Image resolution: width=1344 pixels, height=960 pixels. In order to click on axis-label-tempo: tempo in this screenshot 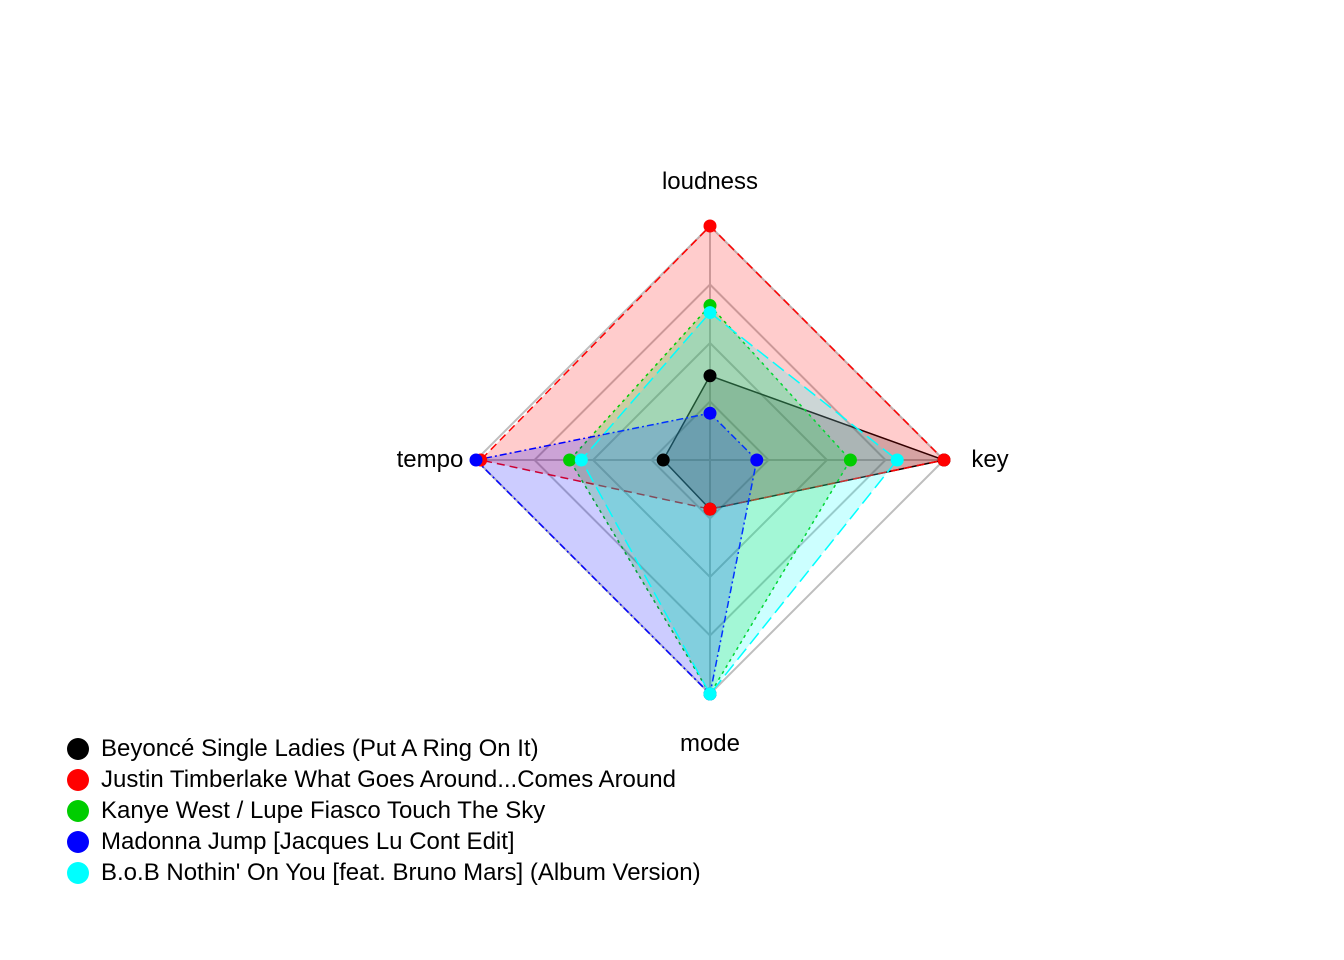, I will do `click(430, 459)`.